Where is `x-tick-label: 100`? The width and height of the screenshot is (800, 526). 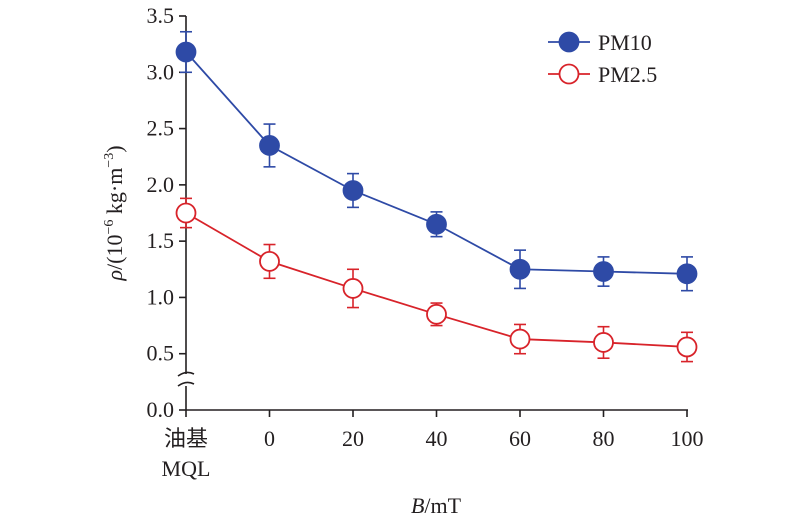
x-tick-label: 100 is located at coordinates (687, 438).